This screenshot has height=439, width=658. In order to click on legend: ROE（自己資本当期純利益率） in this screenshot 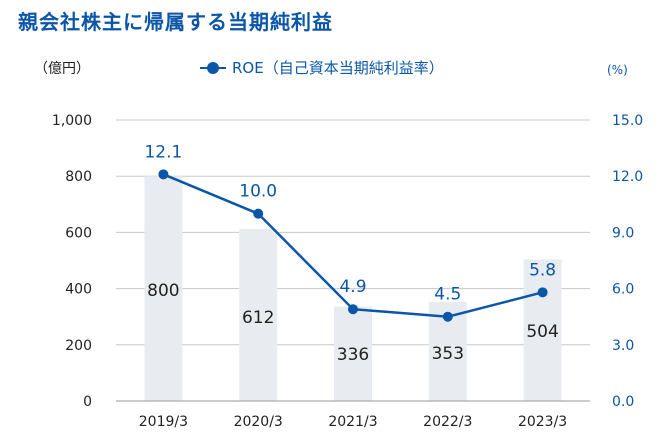, I will do `click(322, 67)`.